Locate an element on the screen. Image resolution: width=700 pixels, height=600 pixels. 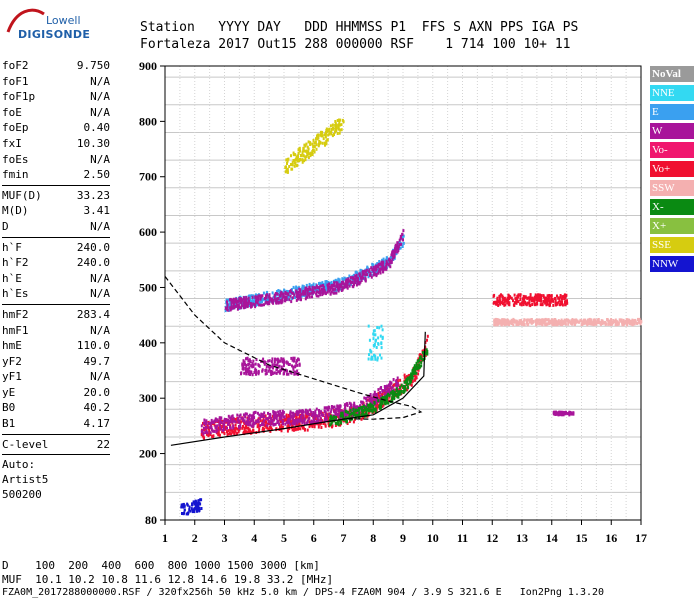
param-separator is located at coordinates (56, 237).